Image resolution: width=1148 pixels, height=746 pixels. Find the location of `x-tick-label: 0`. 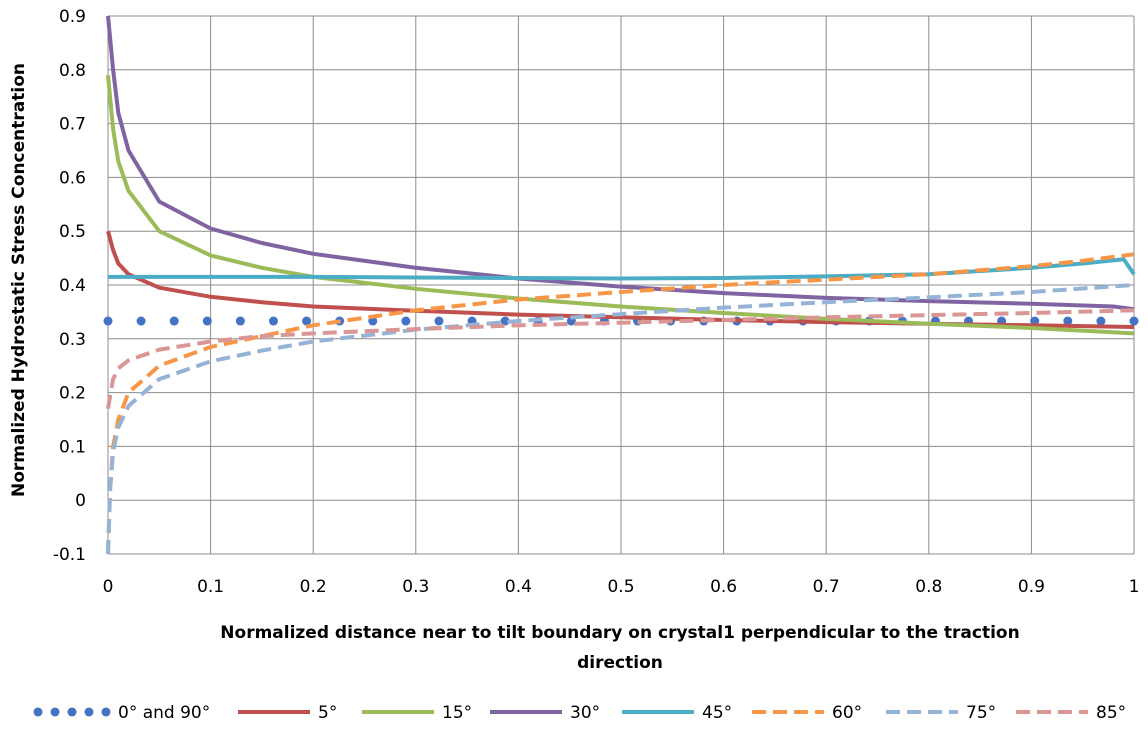

x-tick-label: 0 is located at coordinates (108, 587).